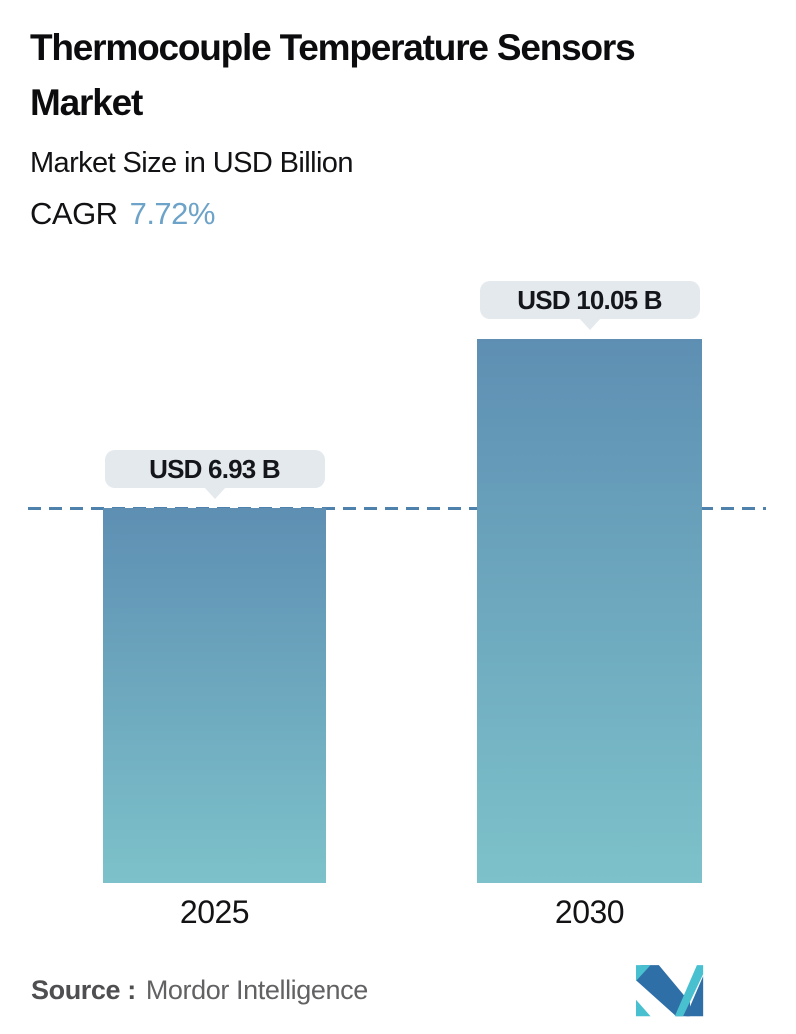 This screenshot has width=796, height=1034. I want to click on source-line: Source : Mordor Intelligence, so click(199, 990).